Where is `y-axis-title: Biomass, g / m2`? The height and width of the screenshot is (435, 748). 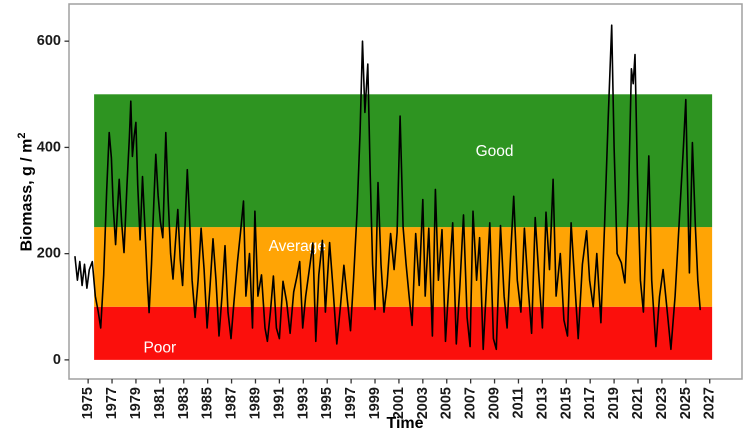 y-axis-title: Biomass, g / m2 is located at coordinates (23, 192).